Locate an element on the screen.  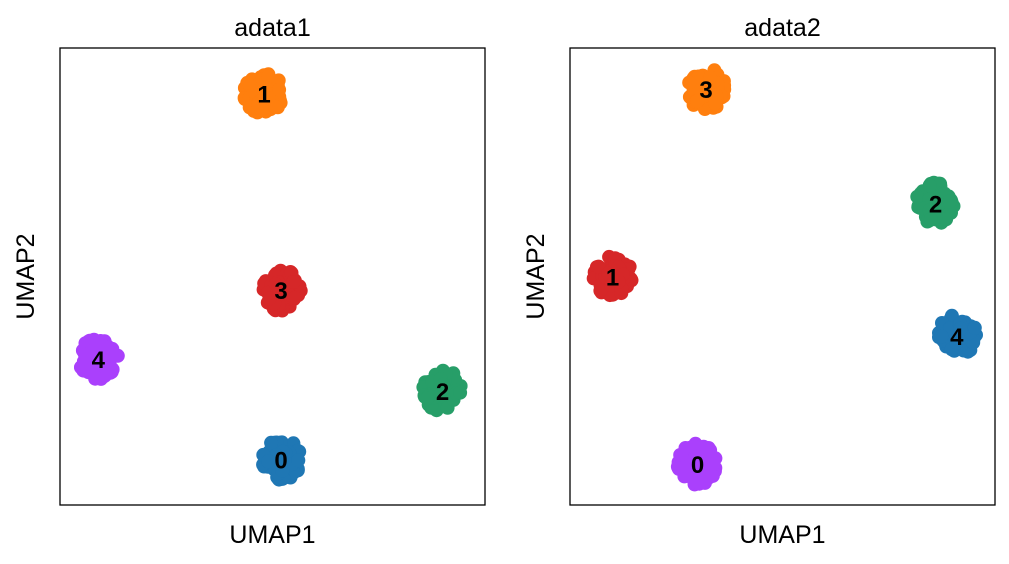
panel-title: adata1 is located at coordinates (272, 28).